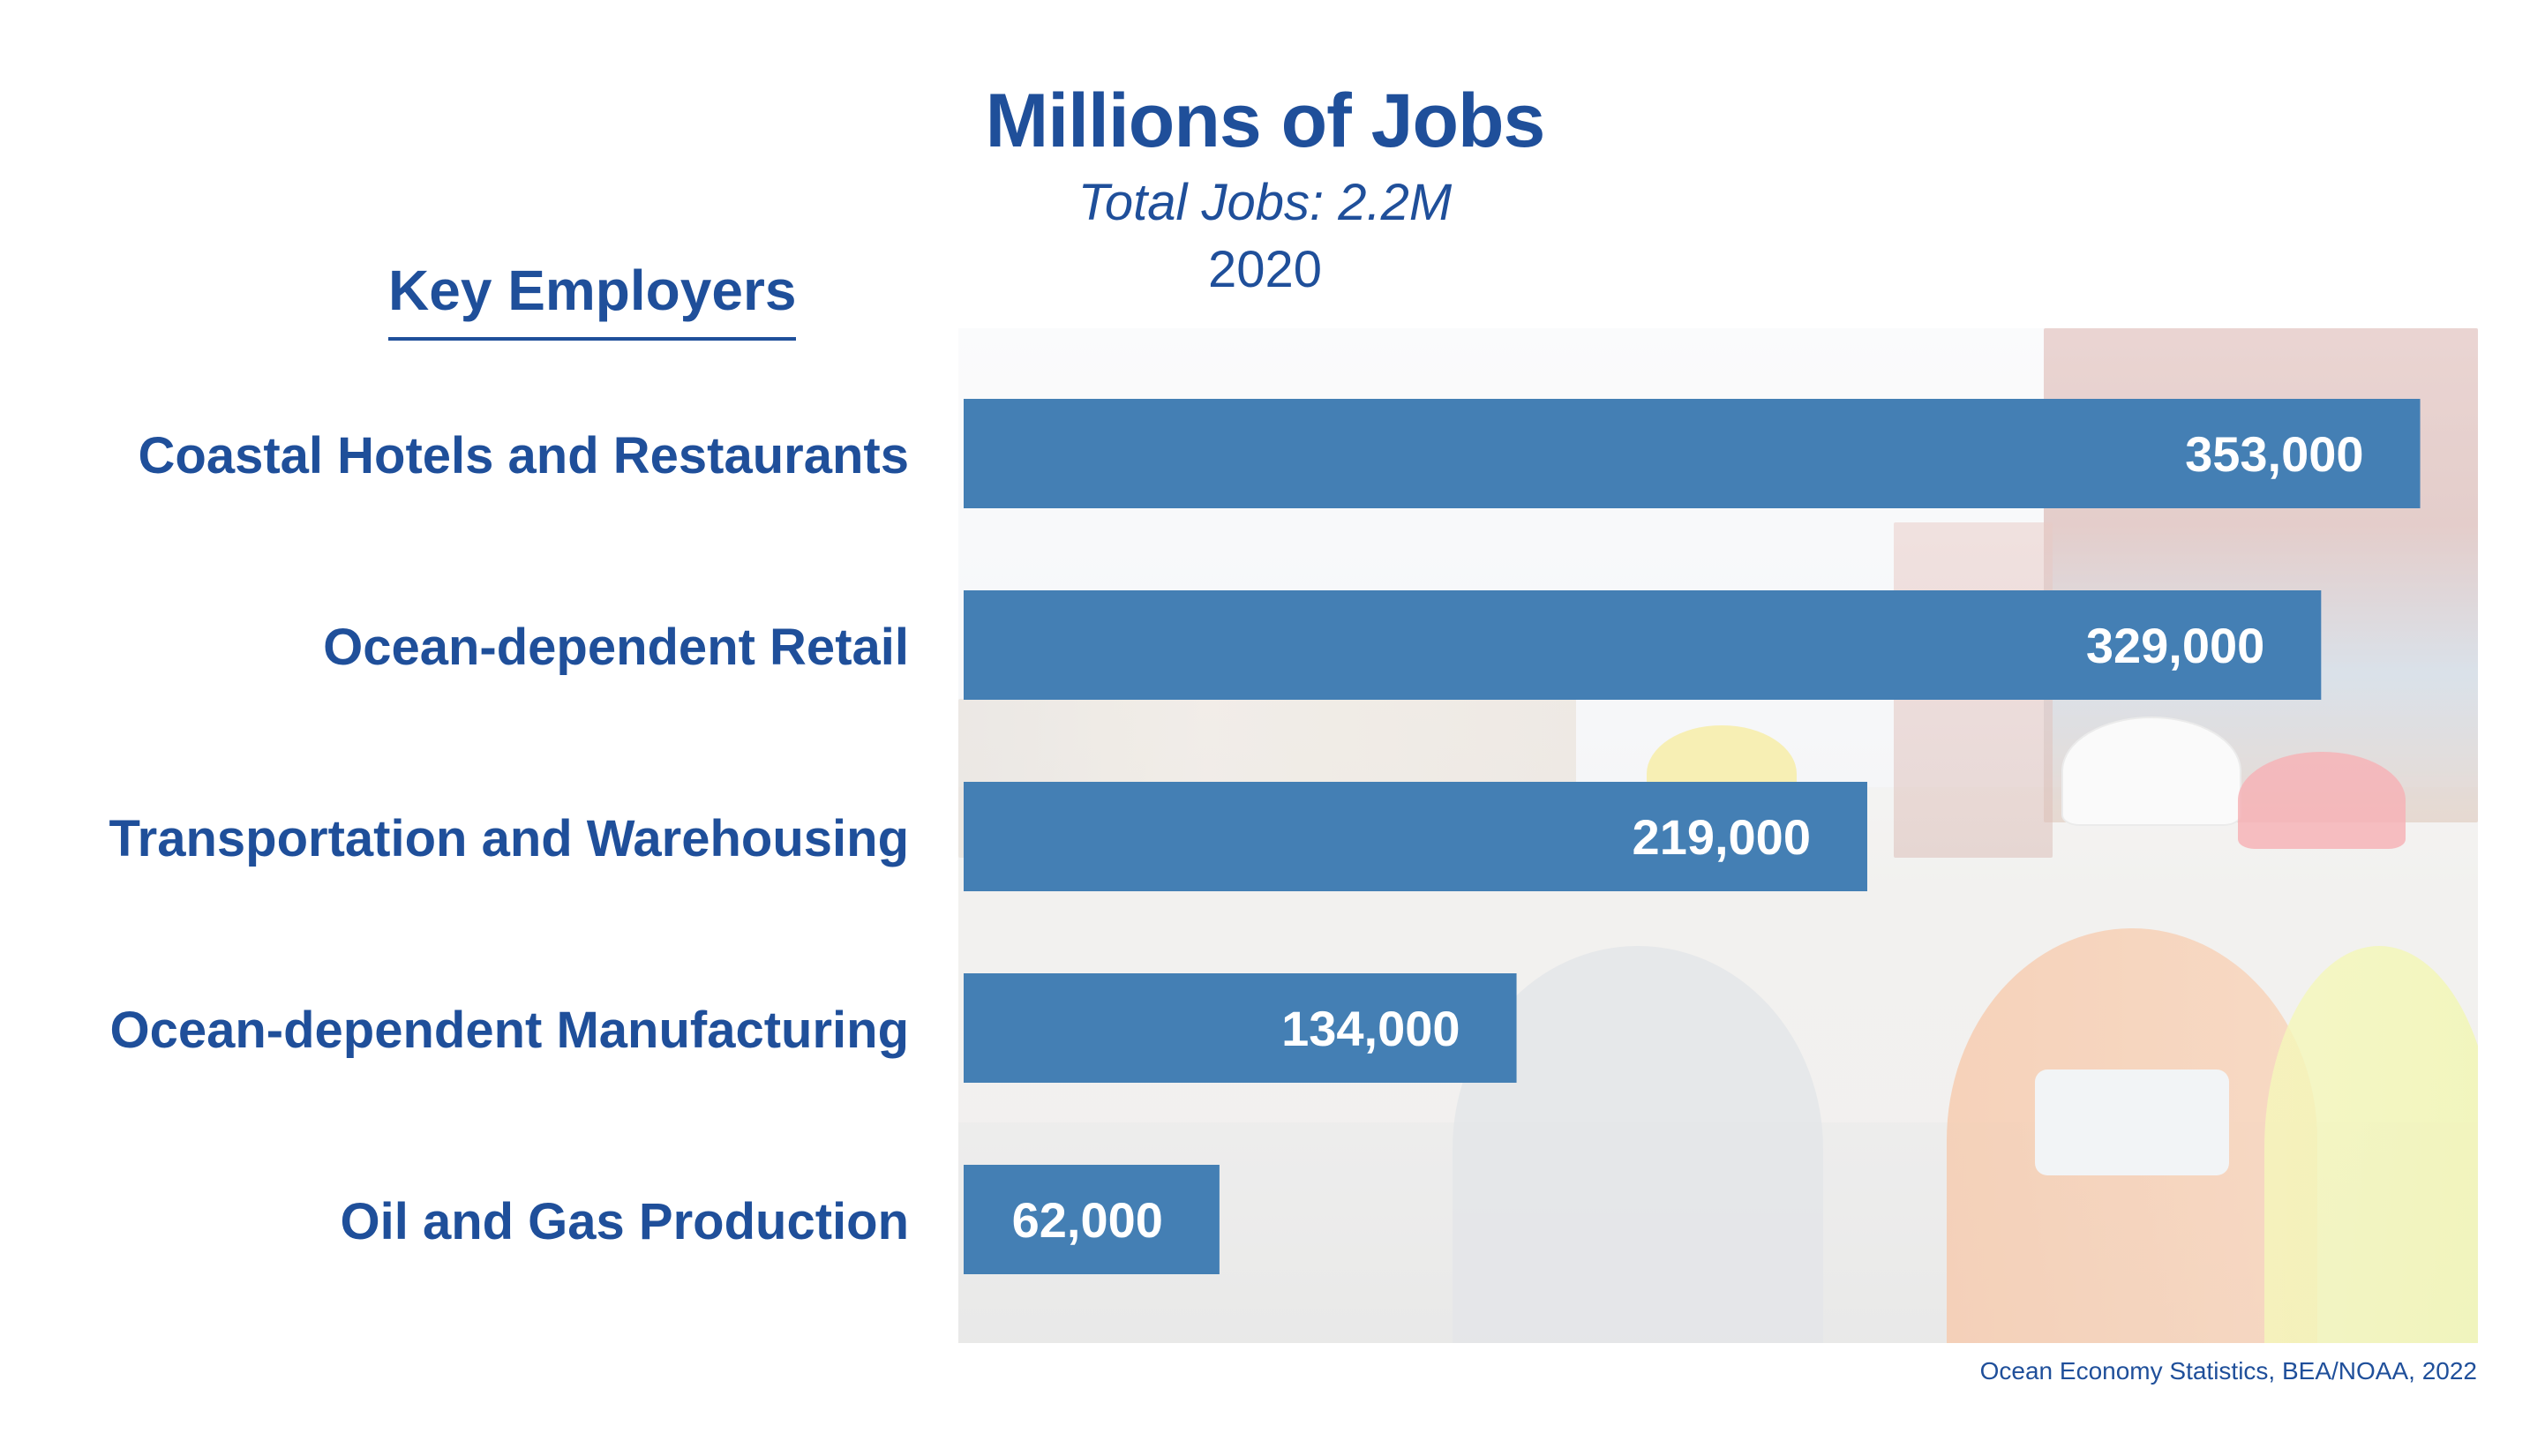  Describe the element at coordinates (1265, 202) in the screenshot. I see `chart-subtitle: Total Jobs: 2.2M` at that location.